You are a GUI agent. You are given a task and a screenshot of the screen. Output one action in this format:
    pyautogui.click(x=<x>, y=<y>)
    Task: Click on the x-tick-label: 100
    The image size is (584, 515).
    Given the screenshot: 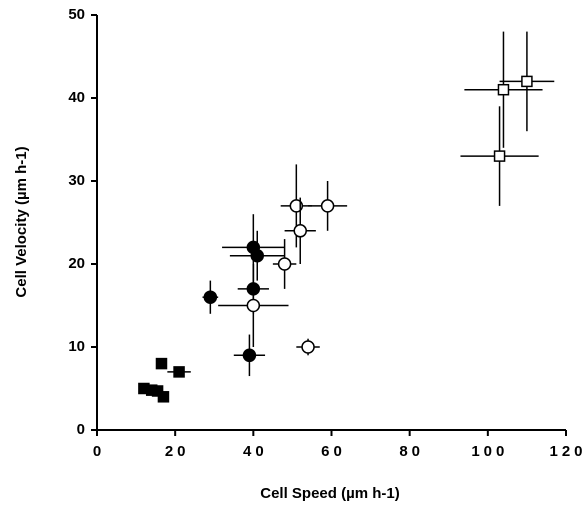 What is the action you would take?
    pyautogui.click(x=489, y=451)
    